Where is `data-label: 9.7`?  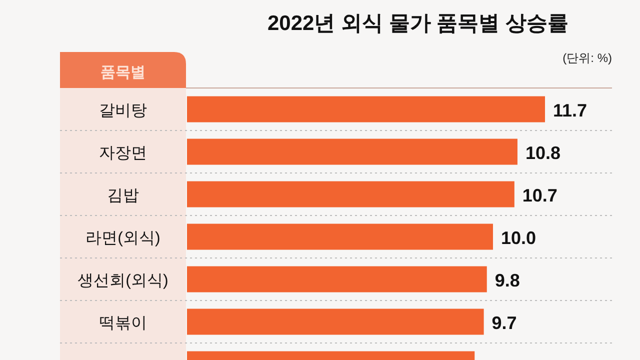 data-label: 9.7 is located at coordinates (504, 322).